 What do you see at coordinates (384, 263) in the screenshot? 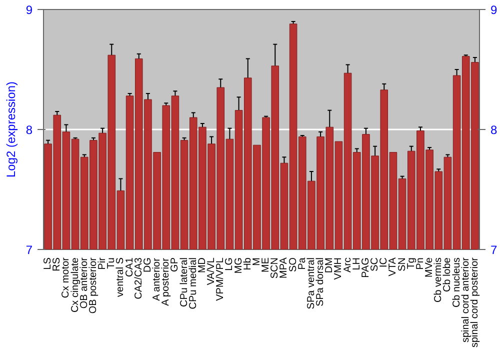
I see `x-tick-label: IC` at bounding box center [384, 263].